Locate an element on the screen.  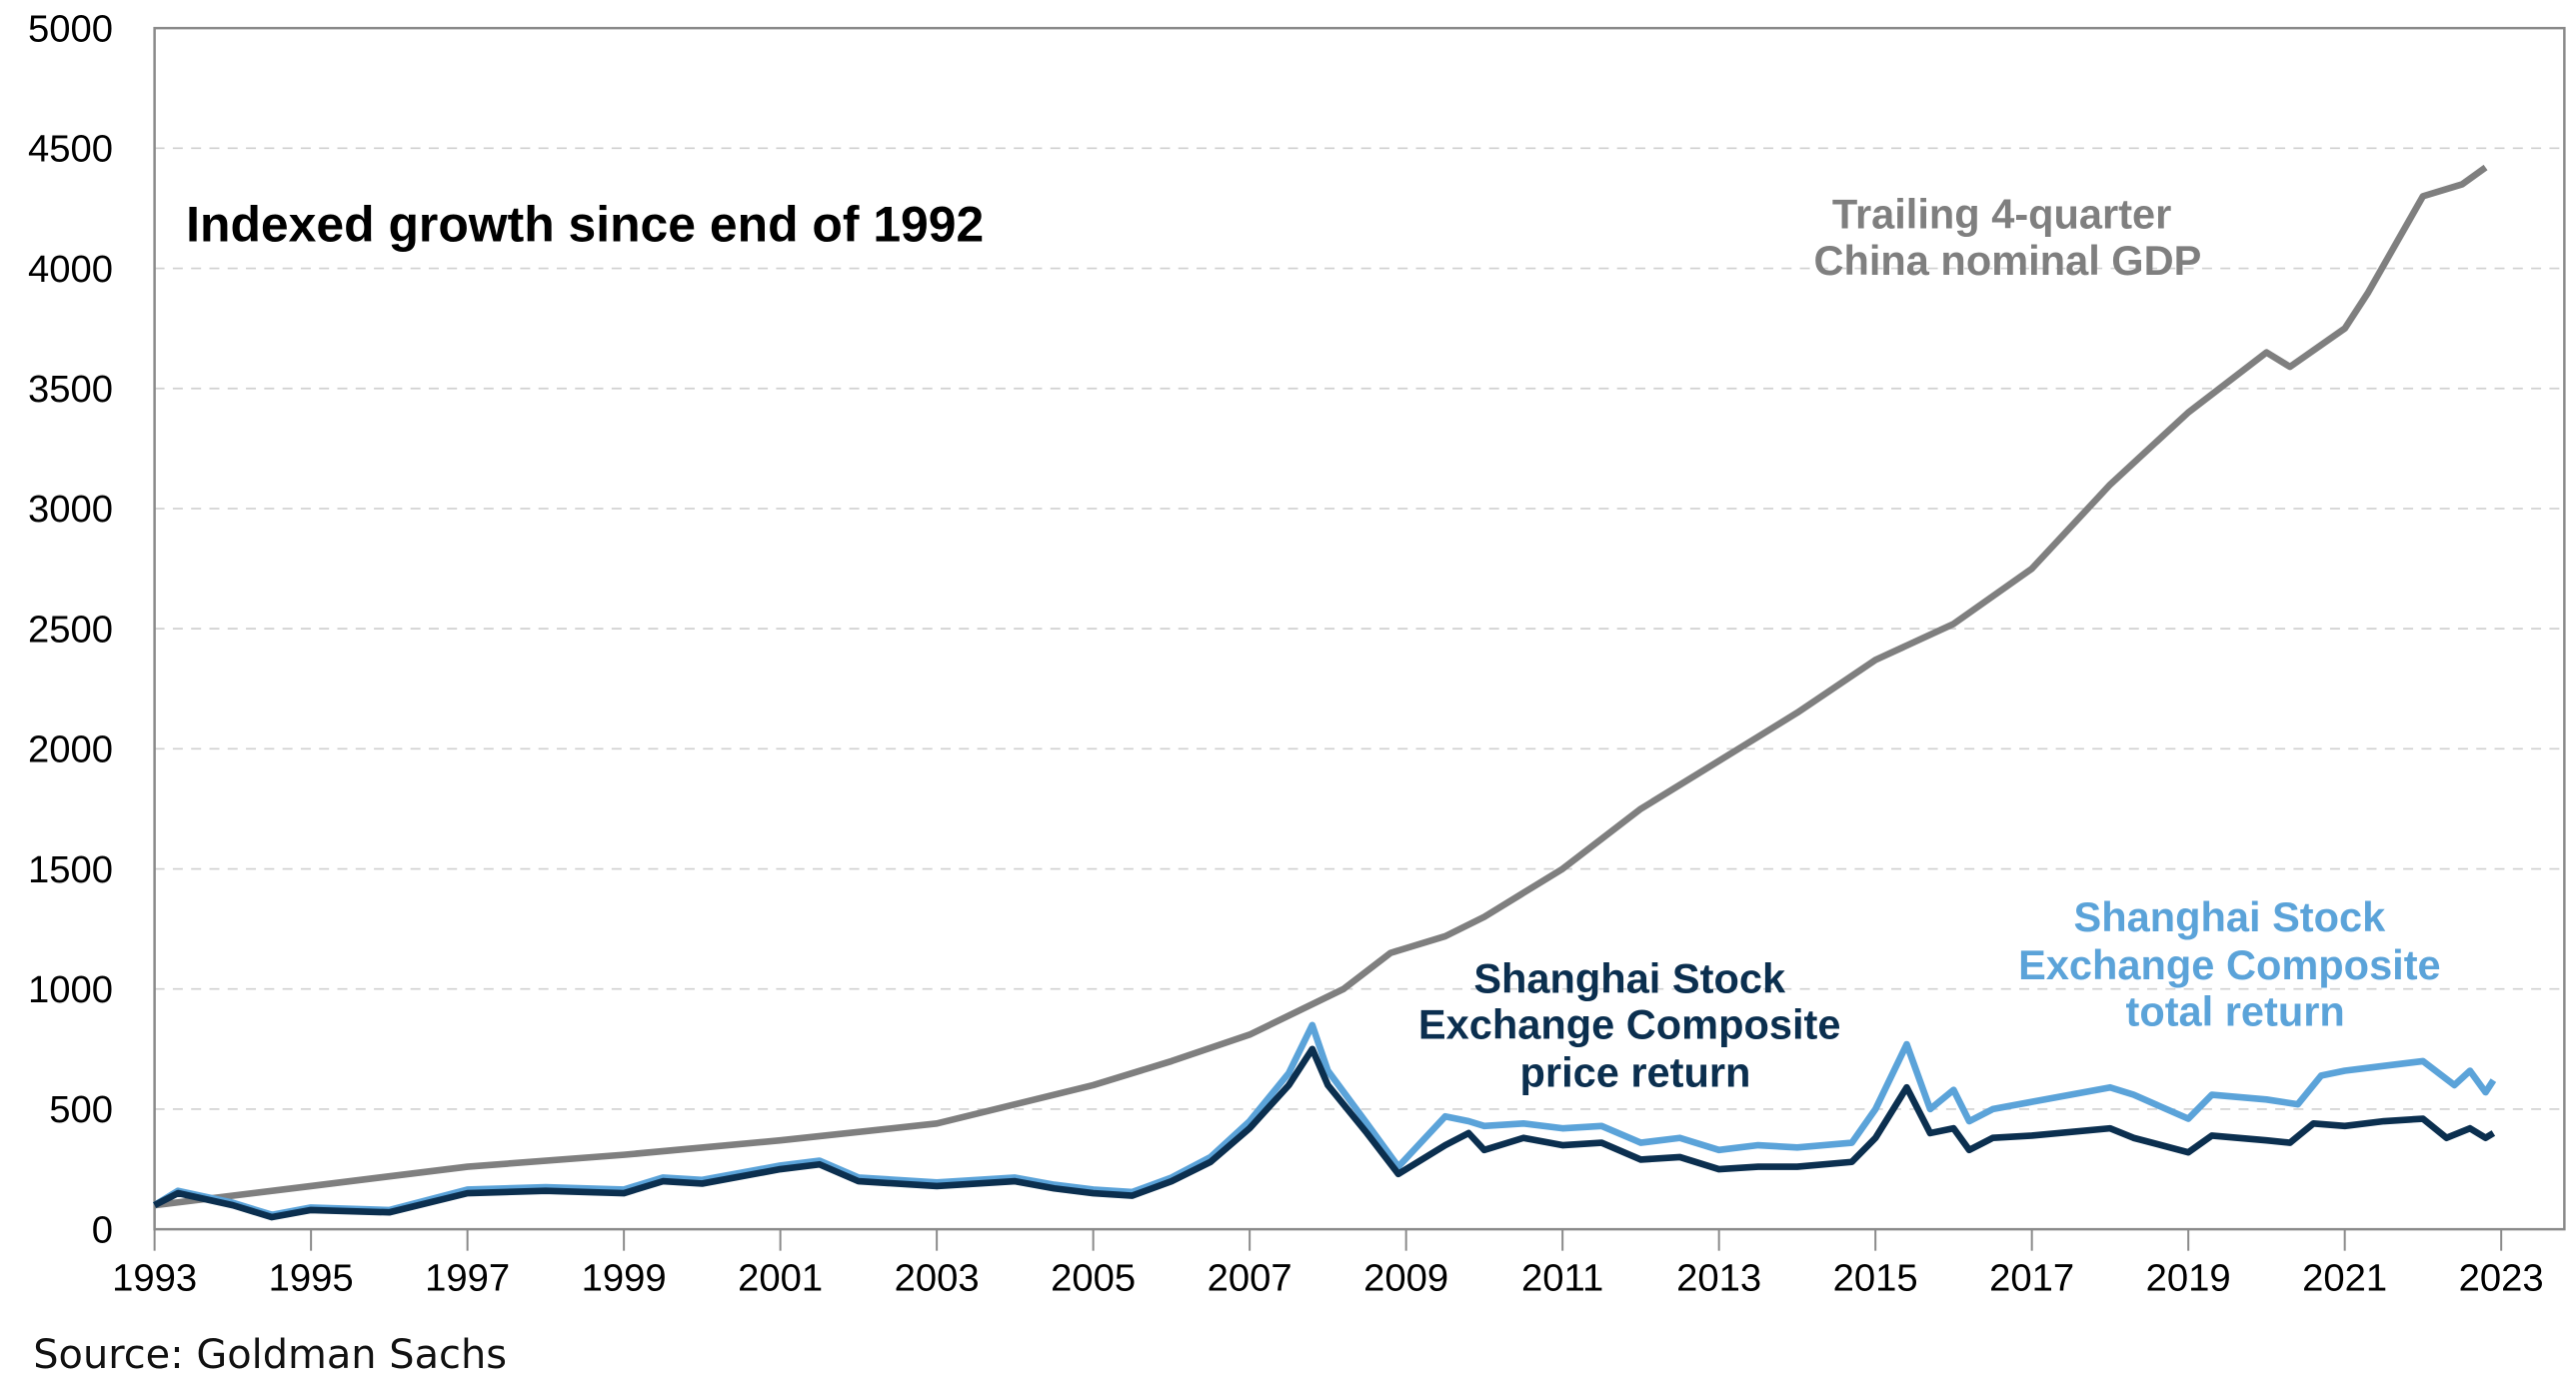
label-gdp: Trailing 4-quarter China nominal GDP is located at coordinates (2007, 237).